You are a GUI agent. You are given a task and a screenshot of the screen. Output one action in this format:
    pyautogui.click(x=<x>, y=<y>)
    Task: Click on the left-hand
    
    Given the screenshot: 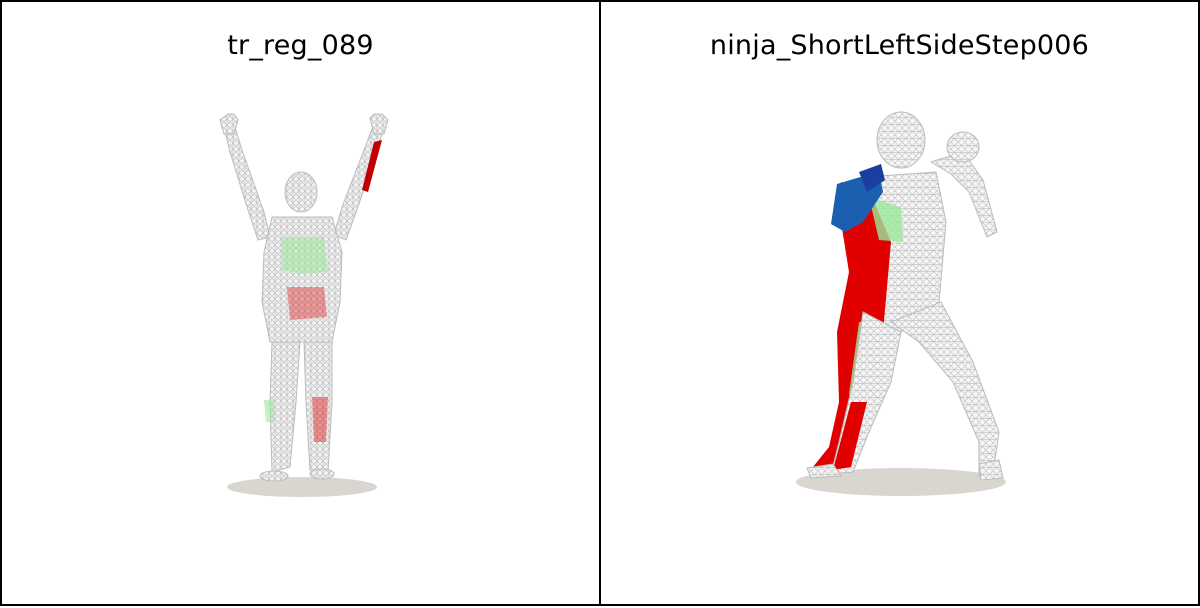 What is the action you would take?
    pyautogui.click(x=229, y=124)
    